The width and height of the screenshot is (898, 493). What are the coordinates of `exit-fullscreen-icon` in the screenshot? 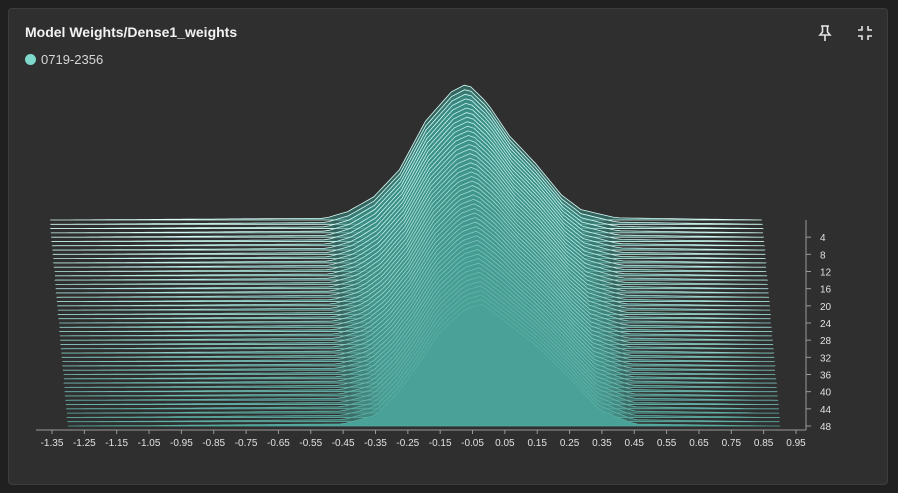 It's located at (865, 33).